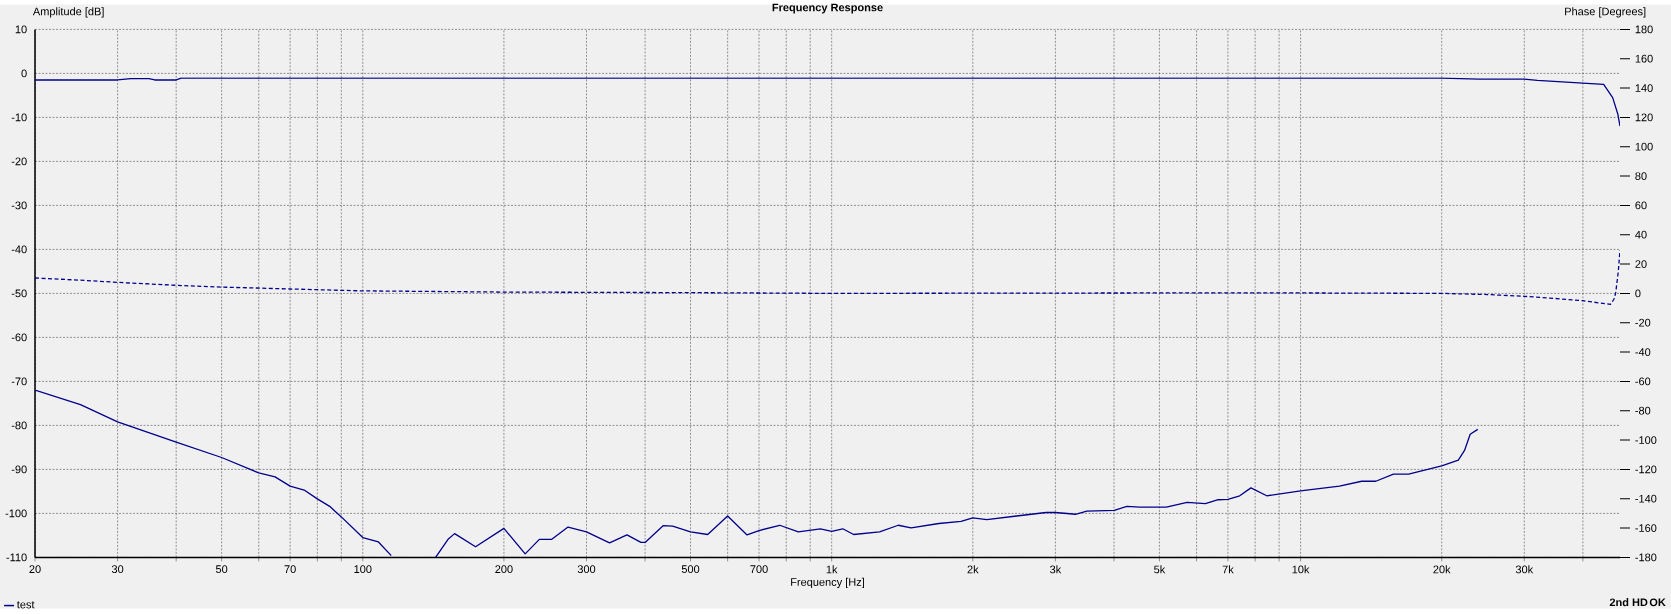  What do you see at coordinates (1301, 569) in the screenshot?
I see `x-tick-label: 10k` at bounding box center [1301, 569].